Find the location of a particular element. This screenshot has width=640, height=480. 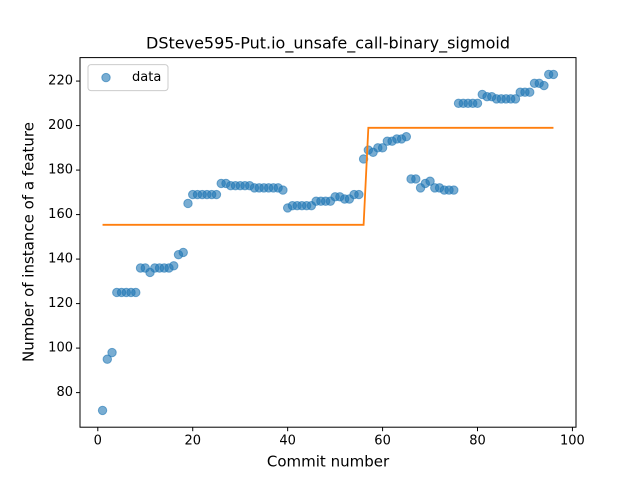

x-tick-label: 60 is located at coordinates (382, 441).